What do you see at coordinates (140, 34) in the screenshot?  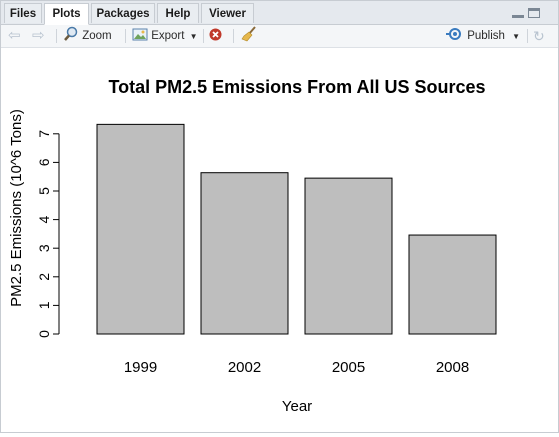 I see `export-image-icon` at bounding box center [140, 34].